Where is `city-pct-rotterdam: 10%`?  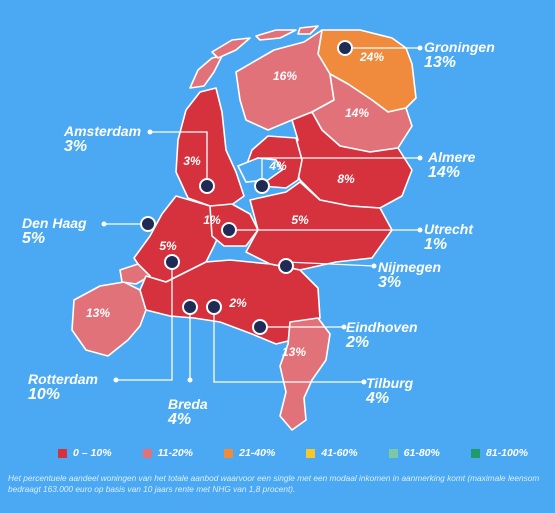
city-pct-rotterdam: 10% is located at coordinates (44, 394).